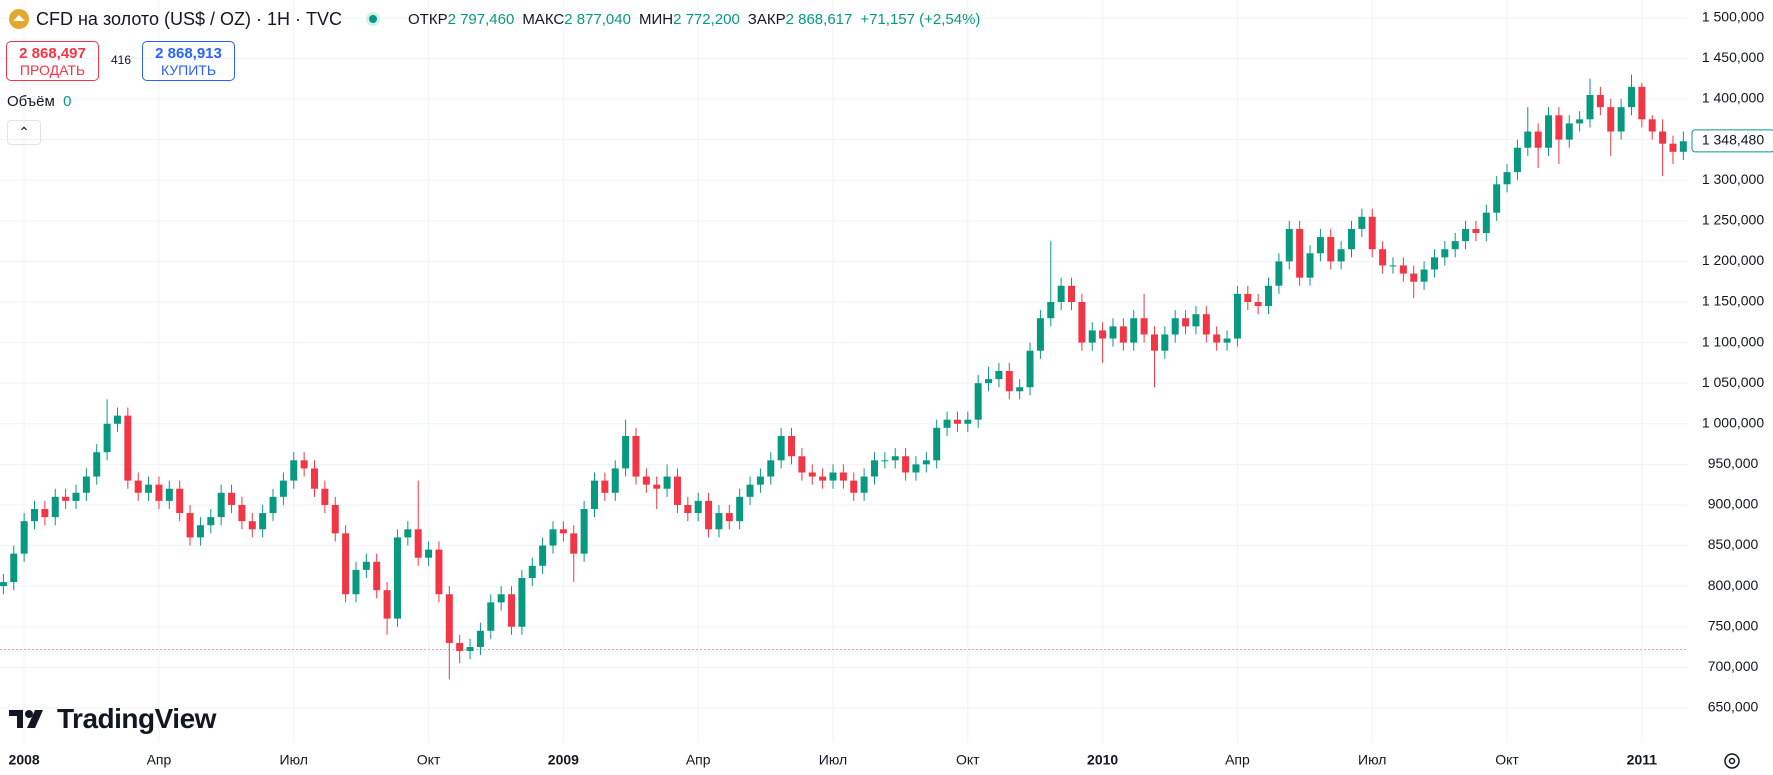 The width and height of the screenshot is (1773, 775). I want to click on x-tick-label: 2010, so click(1102, 760).